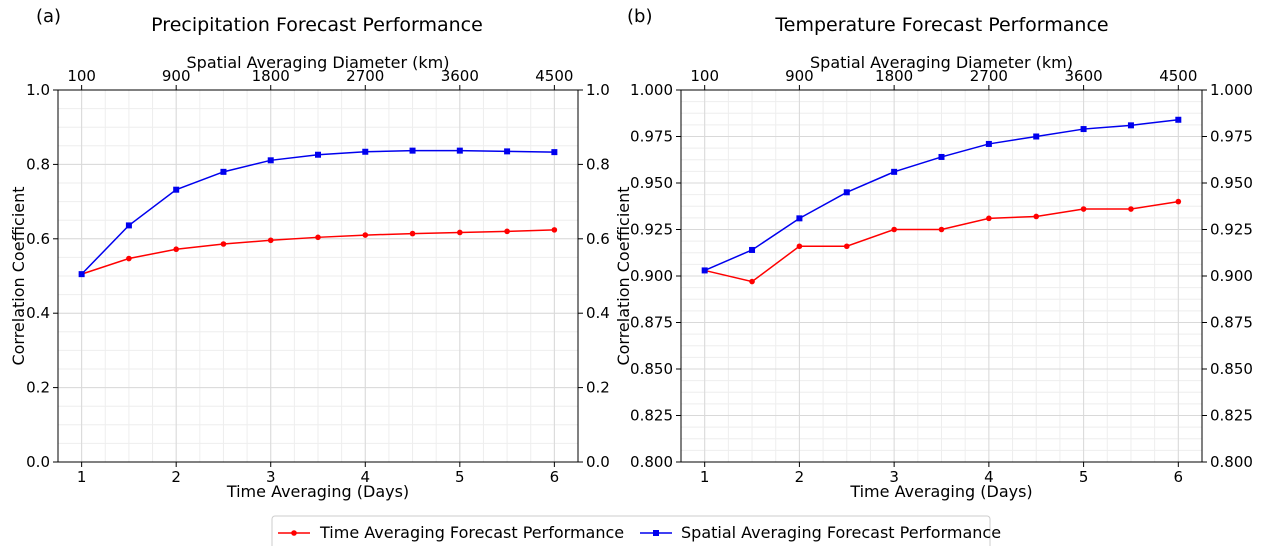 The width and height of the screenshot is (1261, 546). Describe the element at coordinates (1231, 369) in the screenshot. I see `y-right-tick-label: 0.850` at that location.